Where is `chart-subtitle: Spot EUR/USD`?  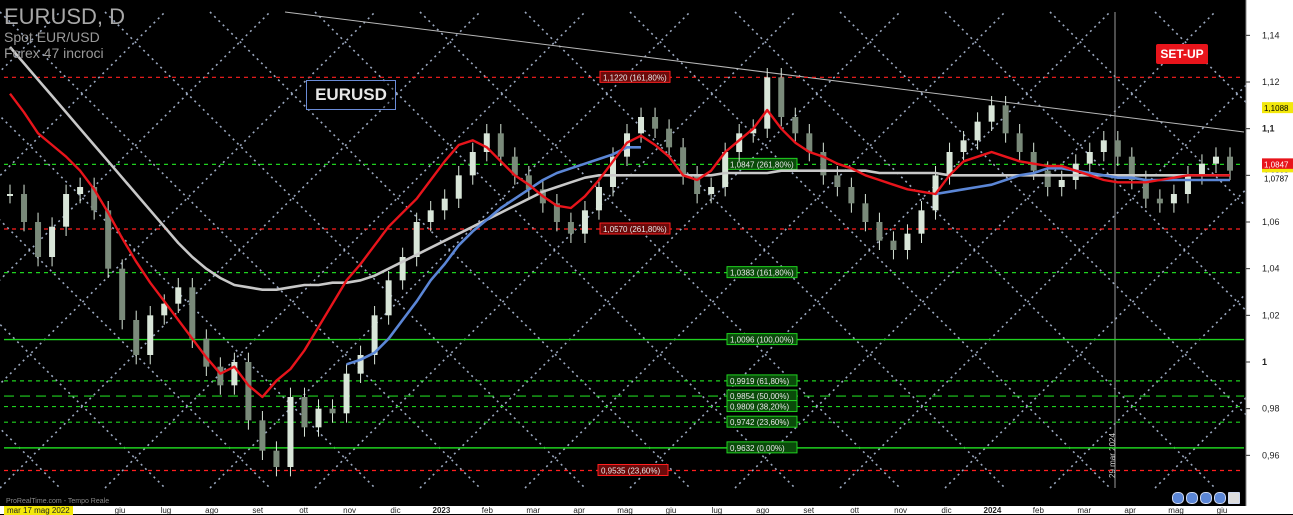 chart-subtitle: Spot EUR/USD is located at coordinates (52, 37).